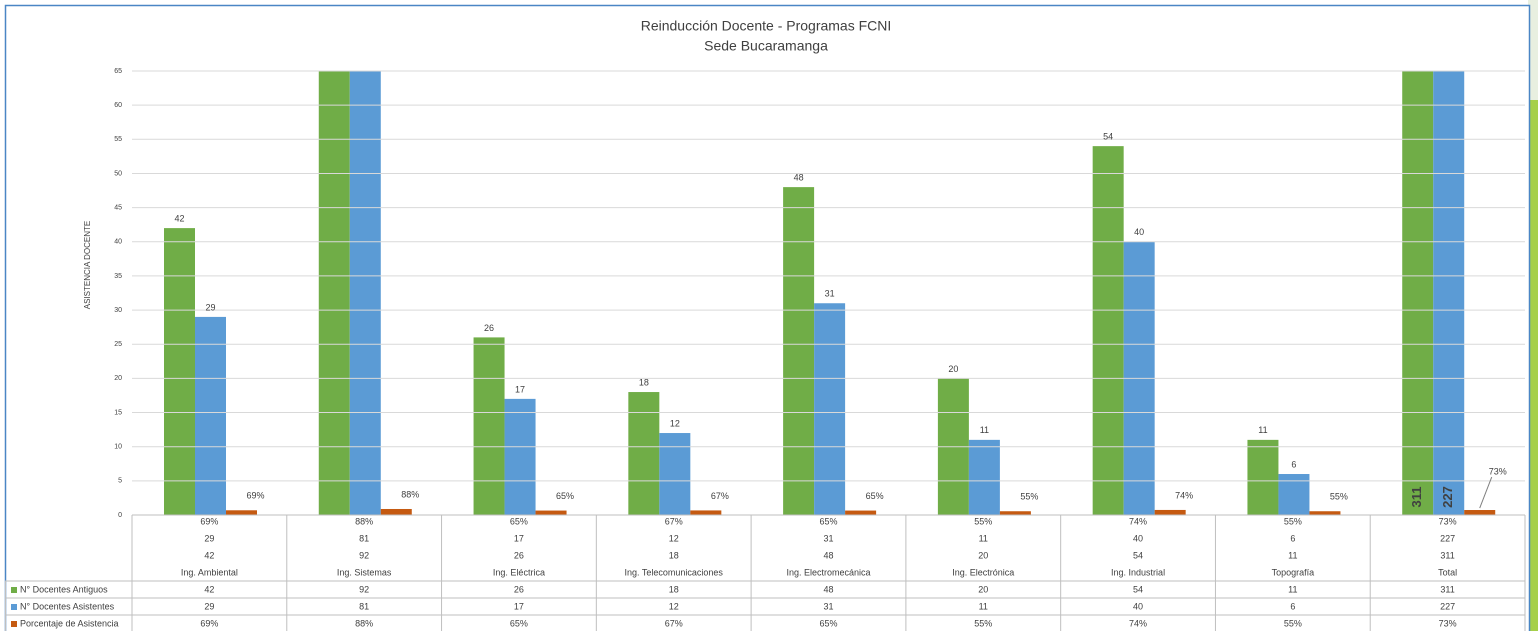  Describe the element at coordinates (1138, 606) in the screenshot. I see `table-value: 40` at that location.